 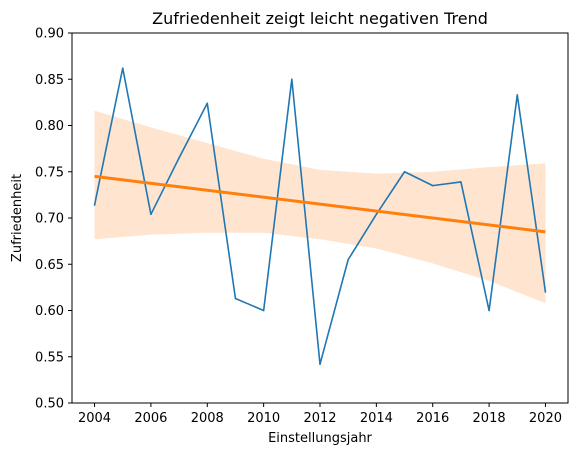 What do you see at coordinates (151, 214) in the screenshot?
I see `data-point-2006` at bounding box center [151, 214].